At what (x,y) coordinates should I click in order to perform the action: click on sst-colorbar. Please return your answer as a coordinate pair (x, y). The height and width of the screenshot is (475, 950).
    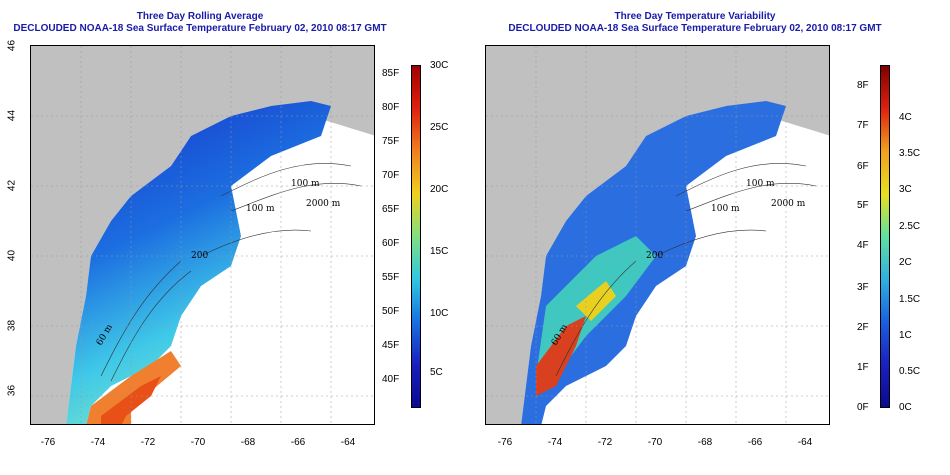
    Looking at the image, I should click on (416, 236).